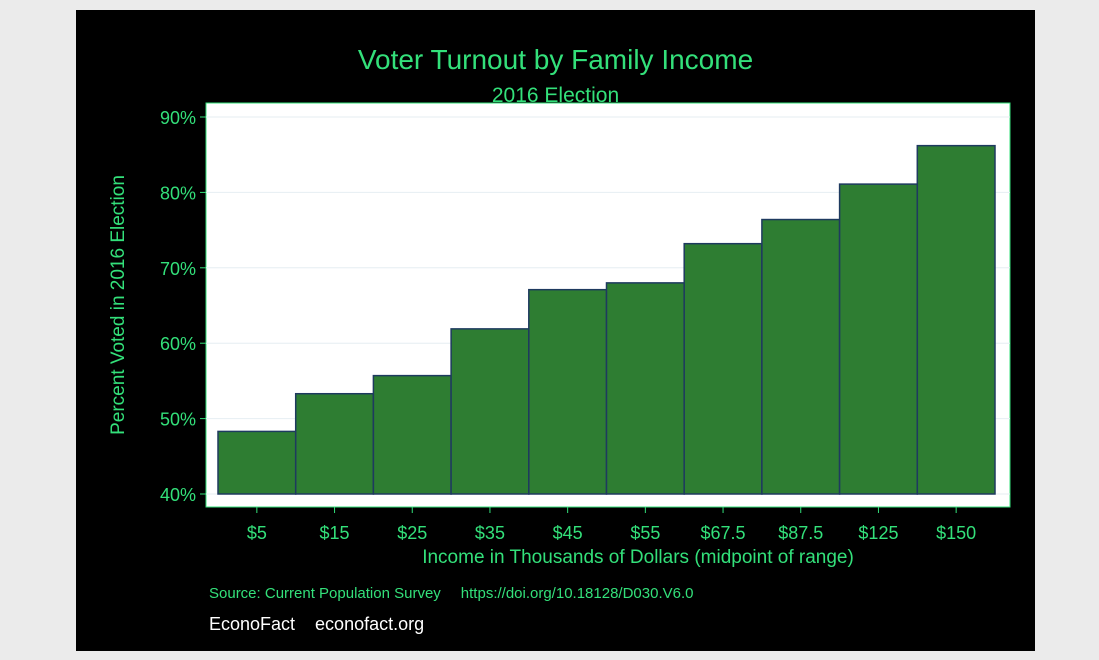  What do you see at coordinates (555, 59) in the screenshot?
I see `chart-title: Voter Turnout by Family Income` at bounding box center [555, 59].